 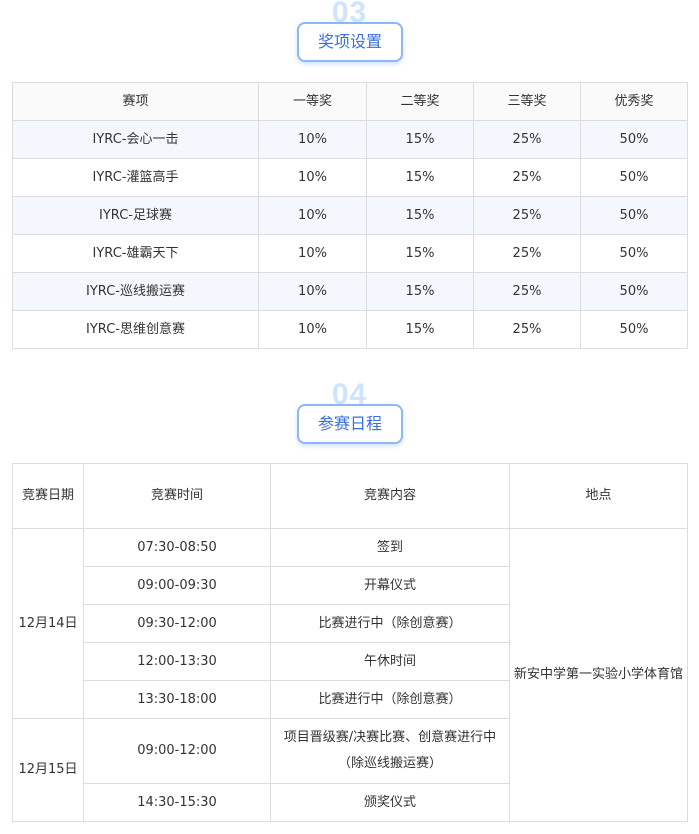 I want to click on column-header: 竞赛内容, so click(x=390, y=496).